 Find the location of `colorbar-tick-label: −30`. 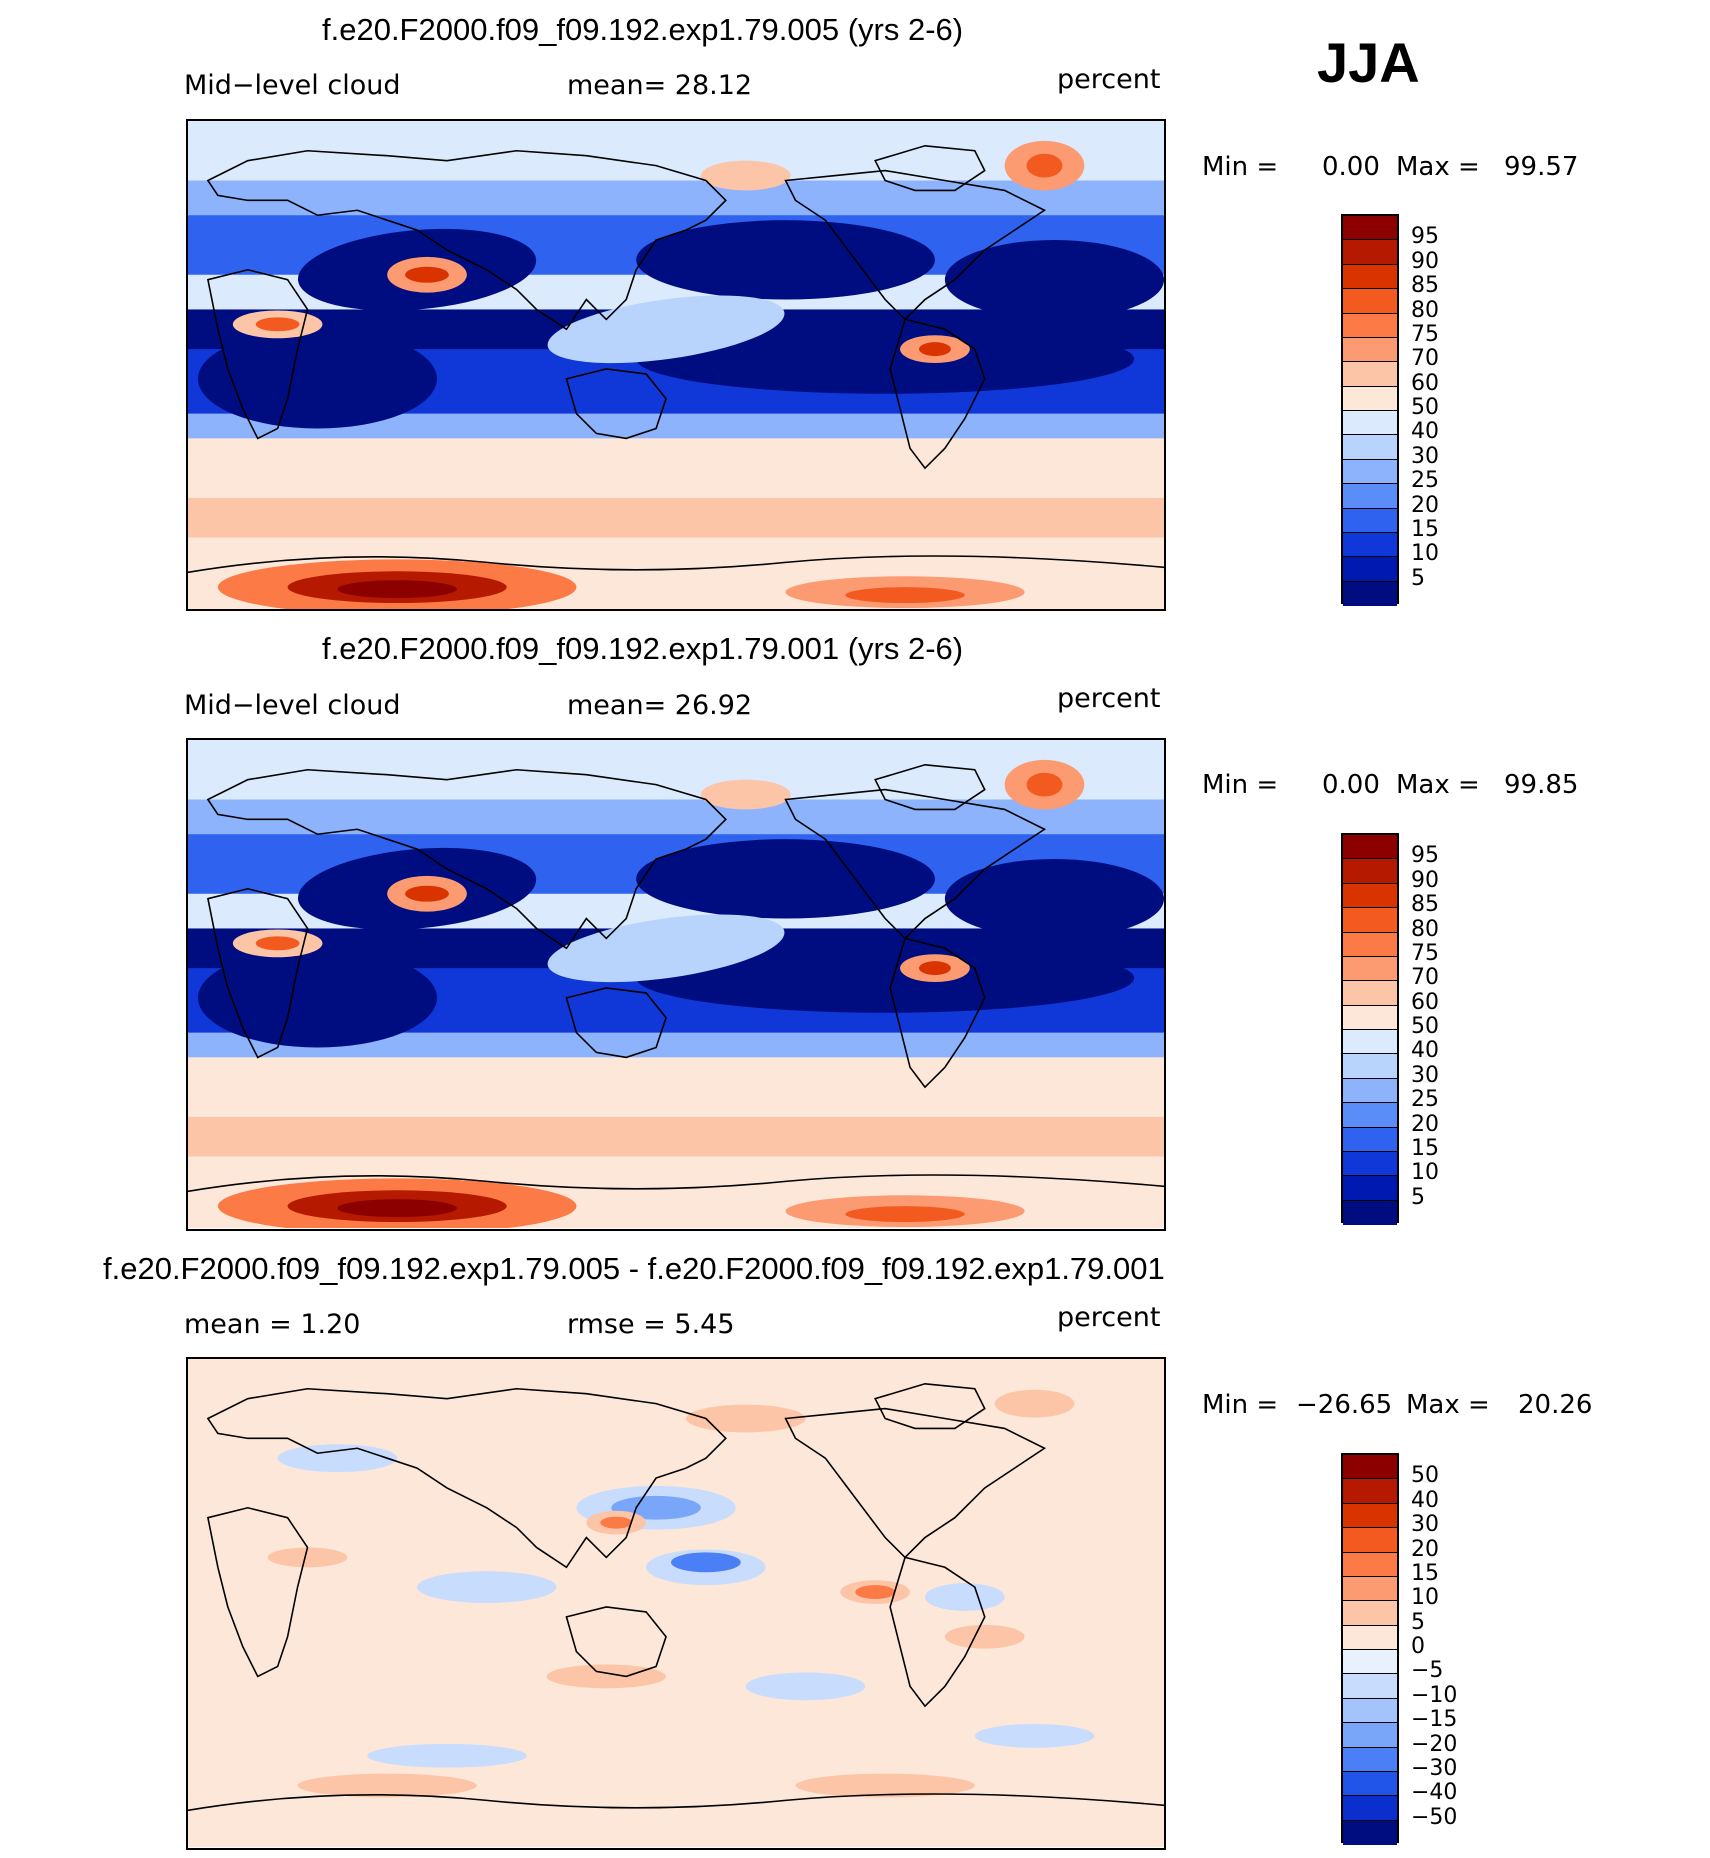

colorbar-tick-label: −30 is located at coordinates (1434, 1768).